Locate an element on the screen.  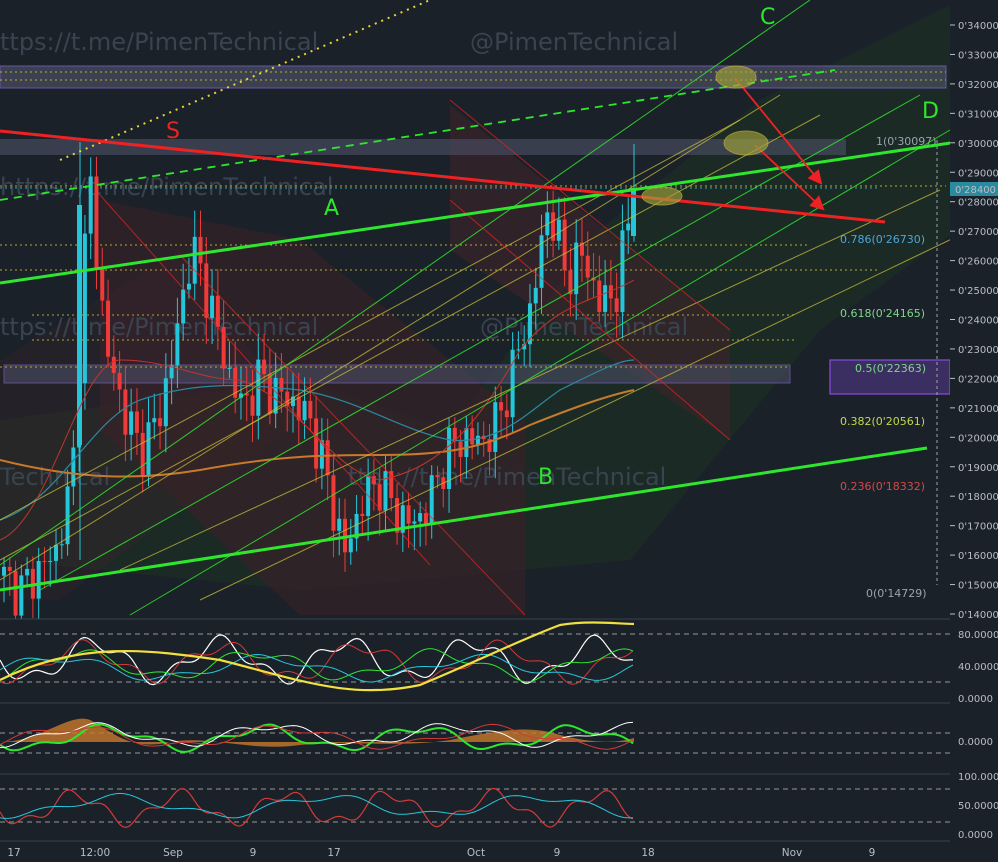
time-tick-label: Sep is located at coordinates (173, 853).